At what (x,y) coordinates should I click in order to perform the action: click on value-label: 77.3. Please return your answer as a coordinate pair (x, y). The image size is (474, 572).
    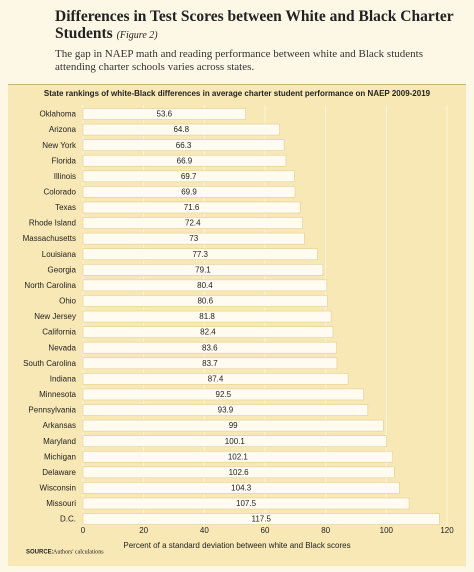
    Looking at the image, I should click on (200, 254).